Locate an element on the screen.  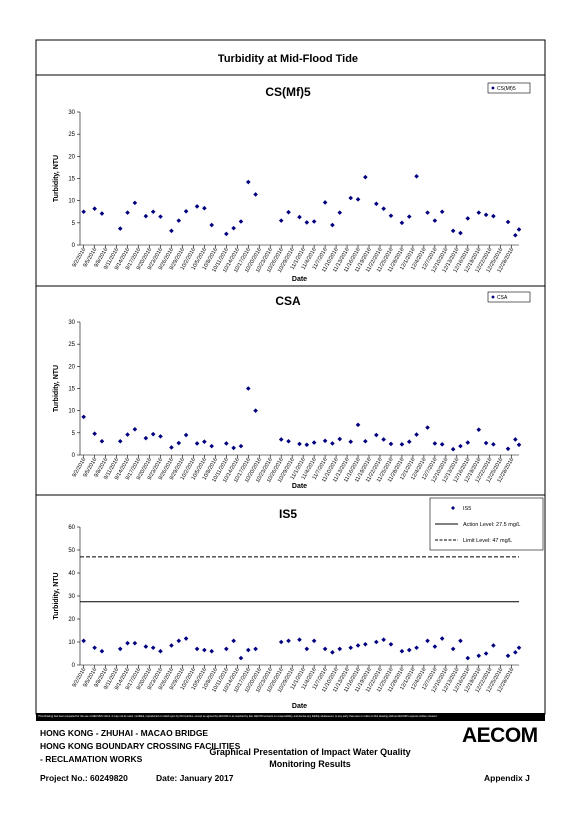
project-line: HONG KONG BOUNDARY CROSSING FACILITIES is located at coordinates (140, 746).